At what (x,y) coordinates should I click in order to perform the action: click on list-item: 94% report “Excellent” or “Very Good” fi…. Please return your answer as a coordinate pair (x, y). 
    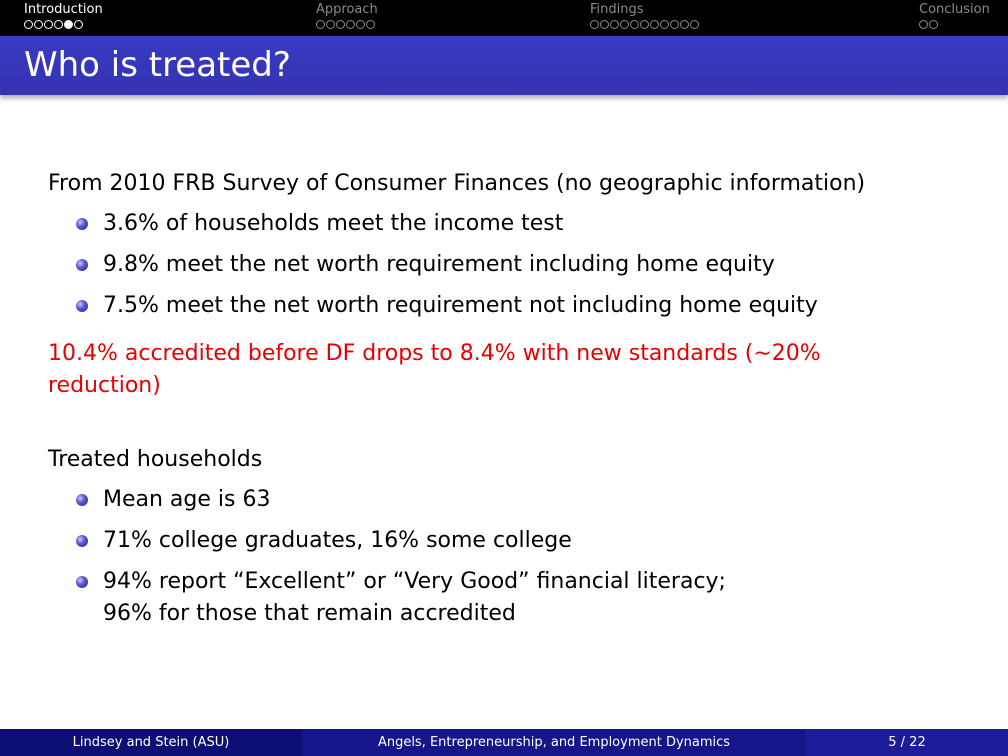
    Looking at the image, I should click on (498, 598).